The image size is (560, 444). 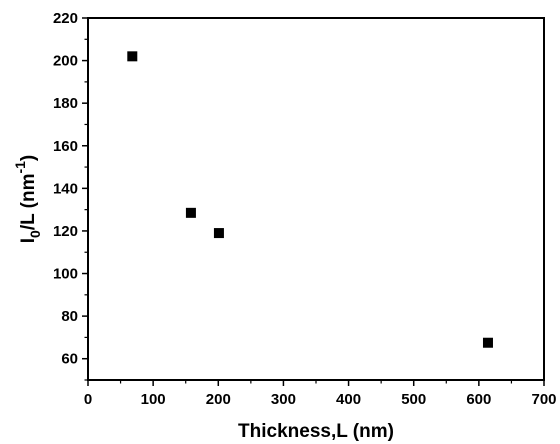 What do you see at coordinates (88, 399) in the screenshot?
I see `x-tick-label: 0` at bounding box center [88, 399].